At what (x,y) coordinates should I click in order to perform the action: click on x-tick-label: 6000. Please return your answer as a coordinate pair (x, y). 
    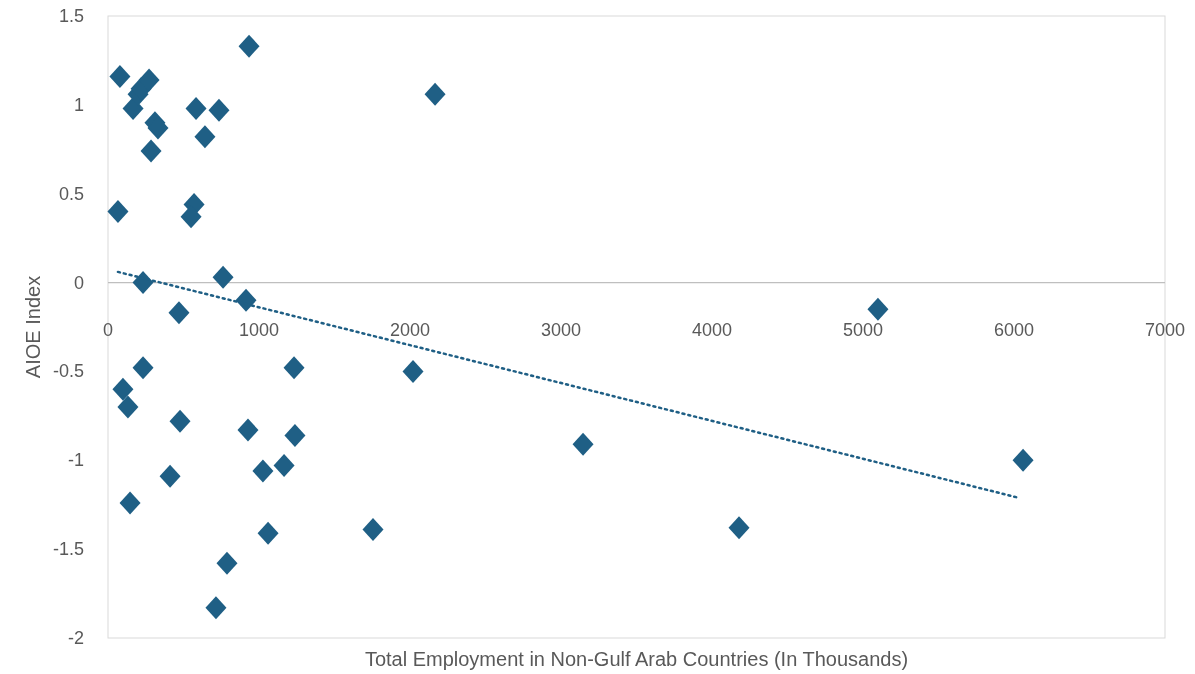
    Looking at the image, I should click on (1014, 329).